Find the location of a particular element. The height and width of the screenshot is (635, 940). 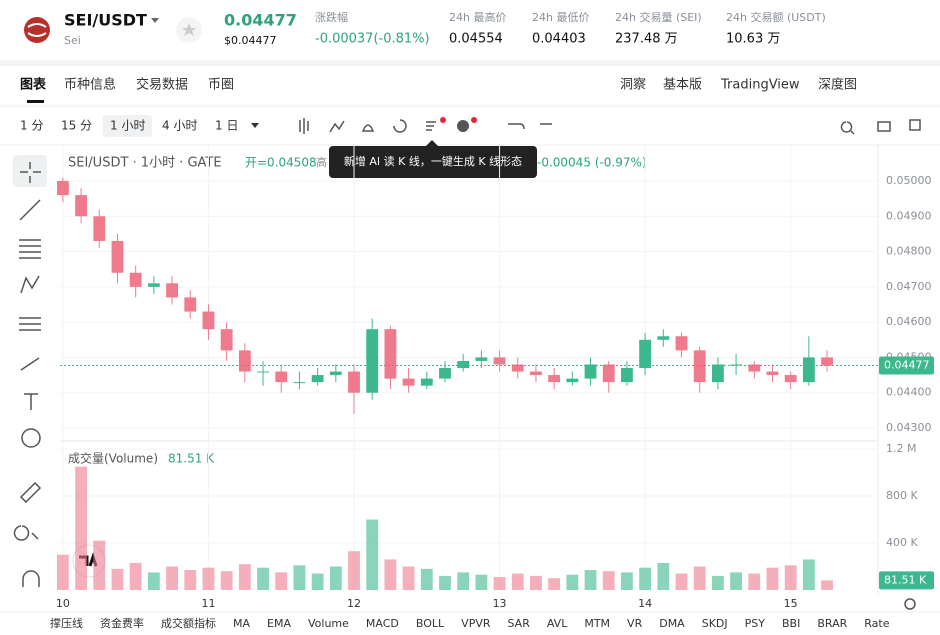

indicator: 资金费率 is located at coordinates (122, 623).